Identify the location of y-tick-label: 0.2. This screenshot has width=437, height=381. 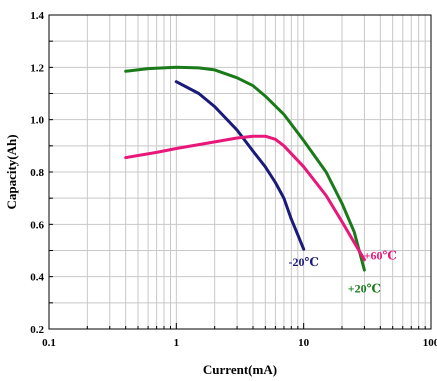
(37, 330).